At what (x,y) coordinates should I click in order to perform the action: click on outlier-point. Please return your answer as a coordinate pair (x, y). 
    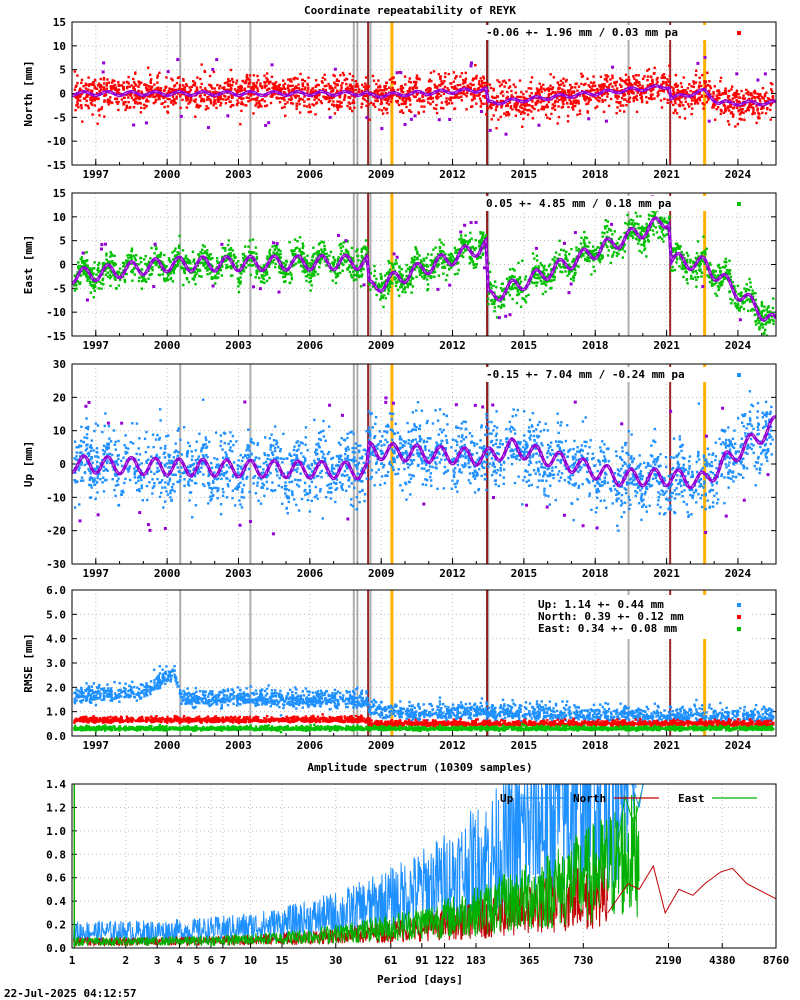
    Looking at the image, I should click on (705, 57).